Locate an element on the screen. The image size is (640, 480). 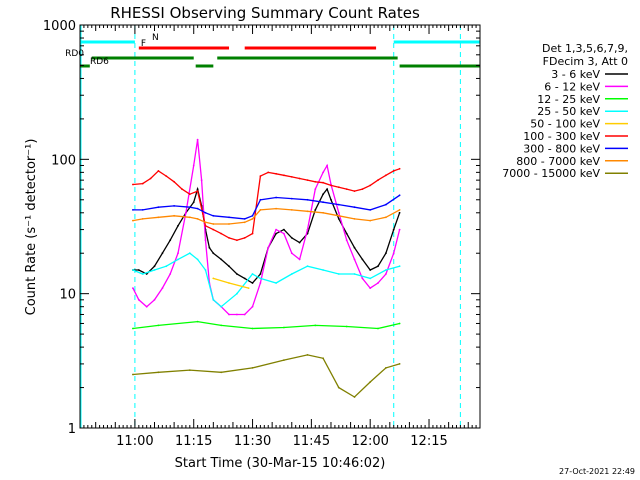
y-tick-label: 10 is located at coordinates (67, 295).